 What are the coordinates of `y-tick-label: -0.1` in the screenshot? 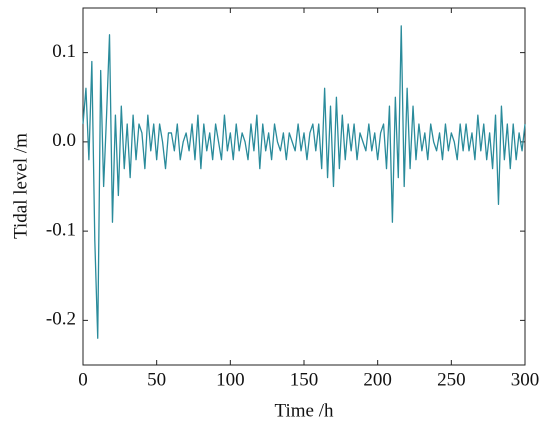 It's located at (61, 229).